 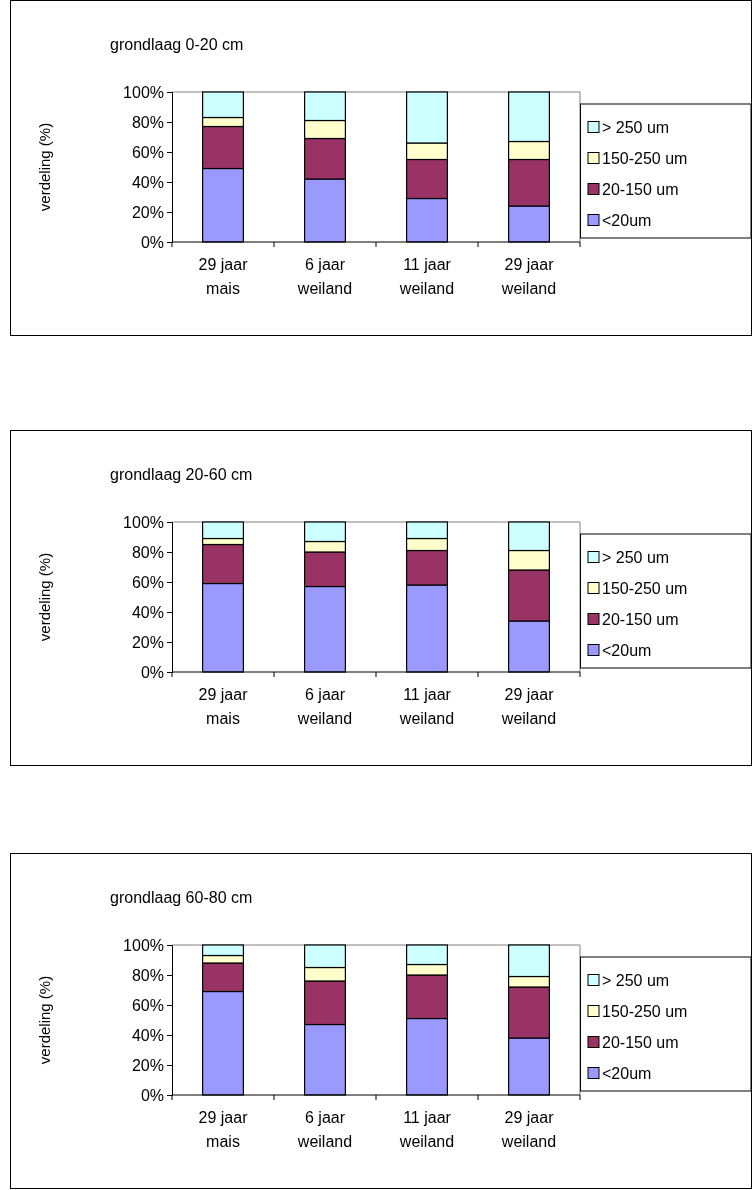 I want to click on chart-title: grondlaag 20-60 cm, so click(x=181, y=474).